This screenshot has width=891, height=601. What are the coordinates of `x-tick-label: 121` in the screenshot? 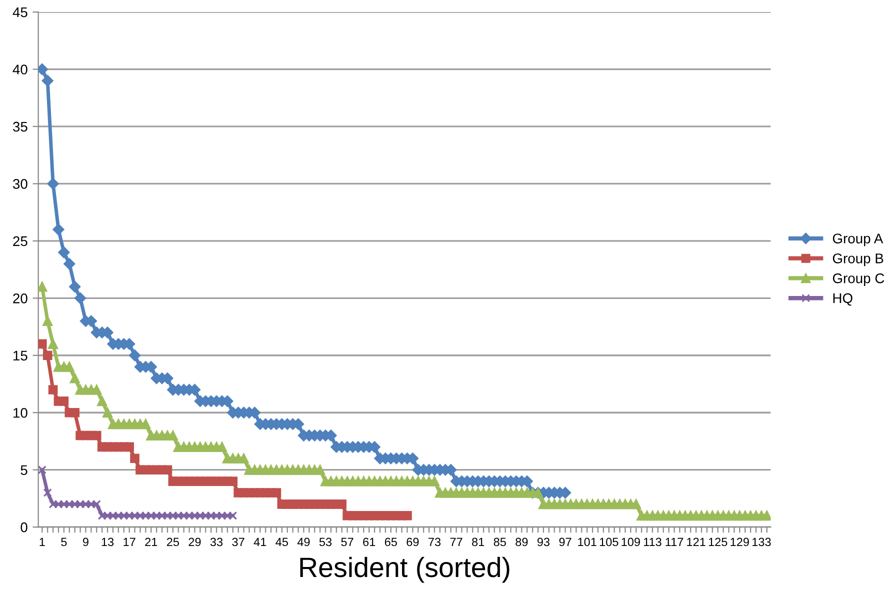 It's located at (696, 542).